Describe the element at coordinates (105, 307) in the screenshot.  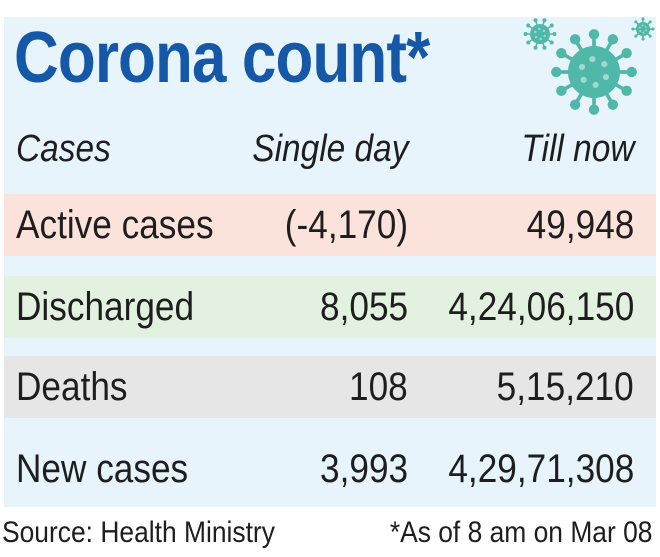
I see `row-label: Discharged` at that location.